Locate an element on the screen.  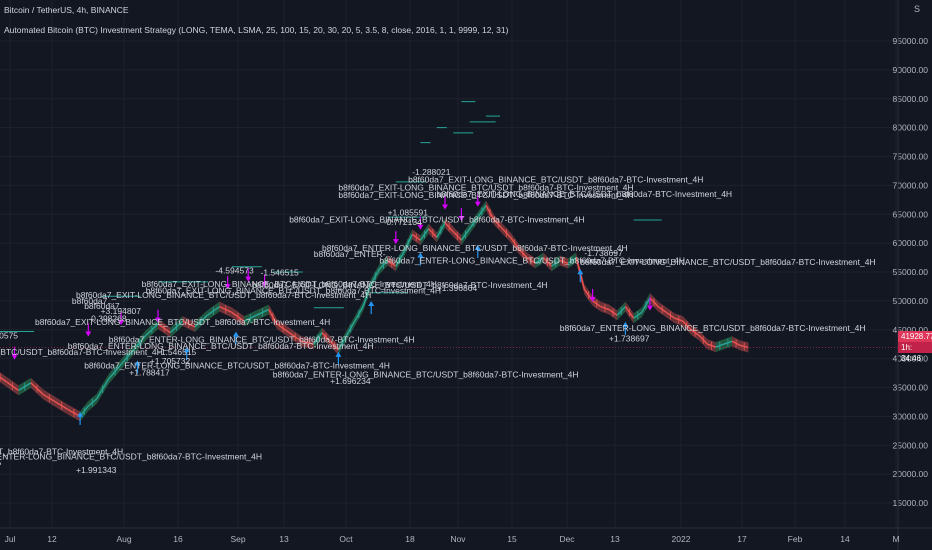
y-tick-label: 30000.00 is located at coordinates (911, 416).